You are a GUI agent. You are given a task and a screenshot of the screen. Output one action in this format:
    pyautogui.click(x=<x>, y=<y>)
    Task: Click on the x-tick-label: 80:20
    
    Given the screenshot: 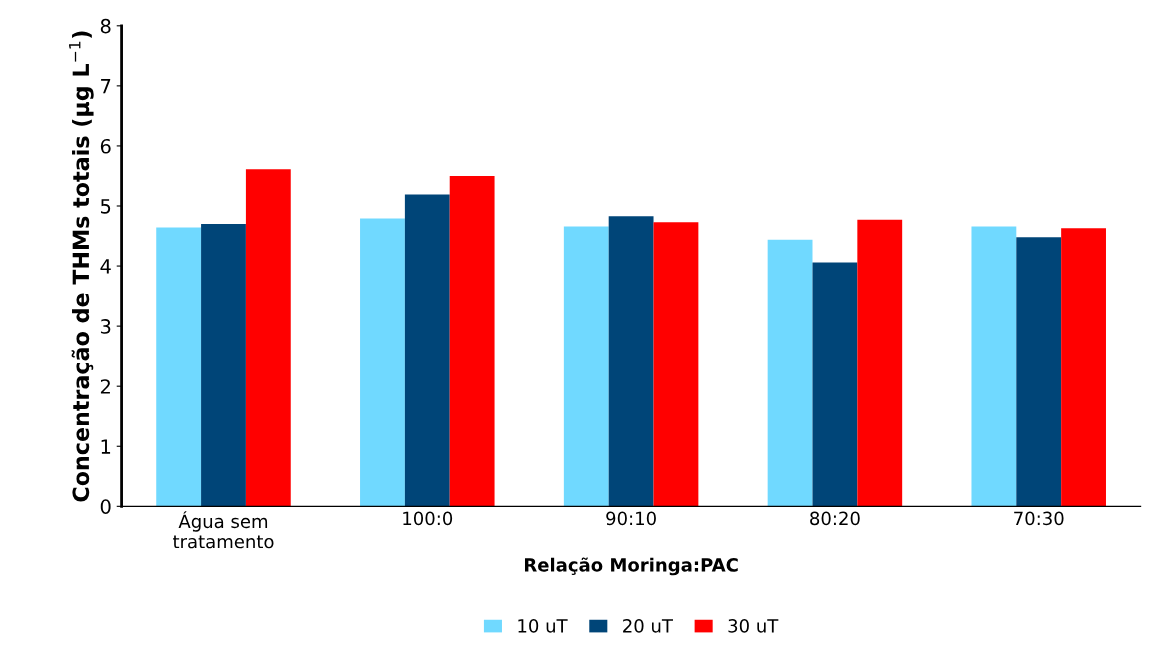 What is the action you would take?
    pyautogui.click(x=835, y=518)
    